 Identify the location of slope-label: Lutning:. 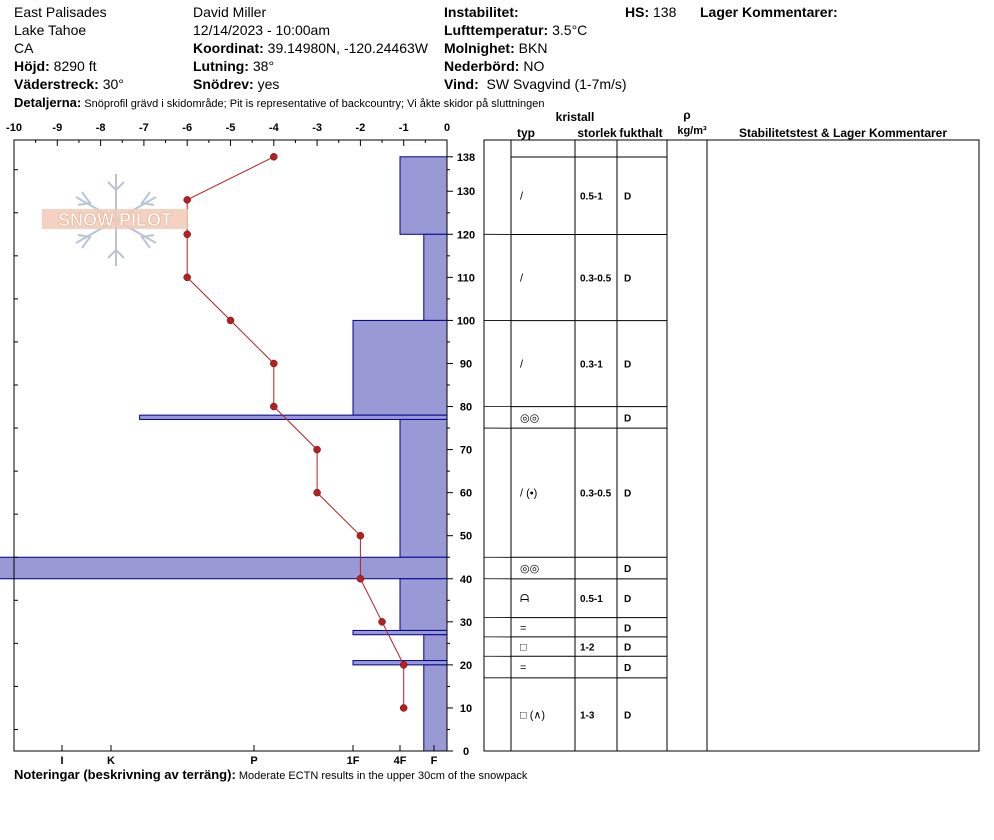
(221, 66).